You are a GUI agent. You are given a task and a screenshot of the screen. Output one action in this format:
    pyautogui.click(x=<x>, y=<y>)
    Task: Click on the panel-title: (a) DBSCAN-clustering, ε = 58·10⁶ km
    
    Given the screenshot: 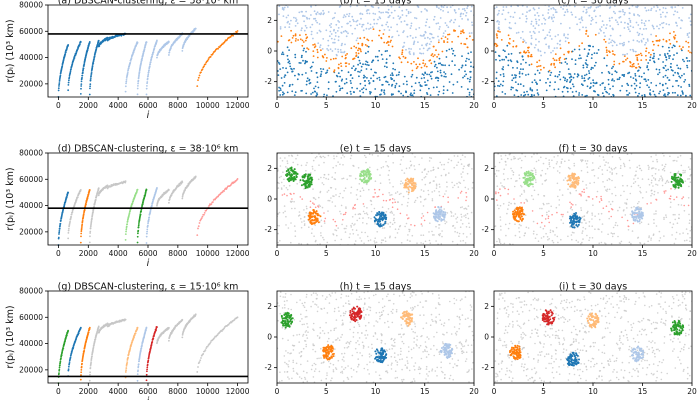 What is the action you would take?
    pyautogui.click(x=148, y=3)
    